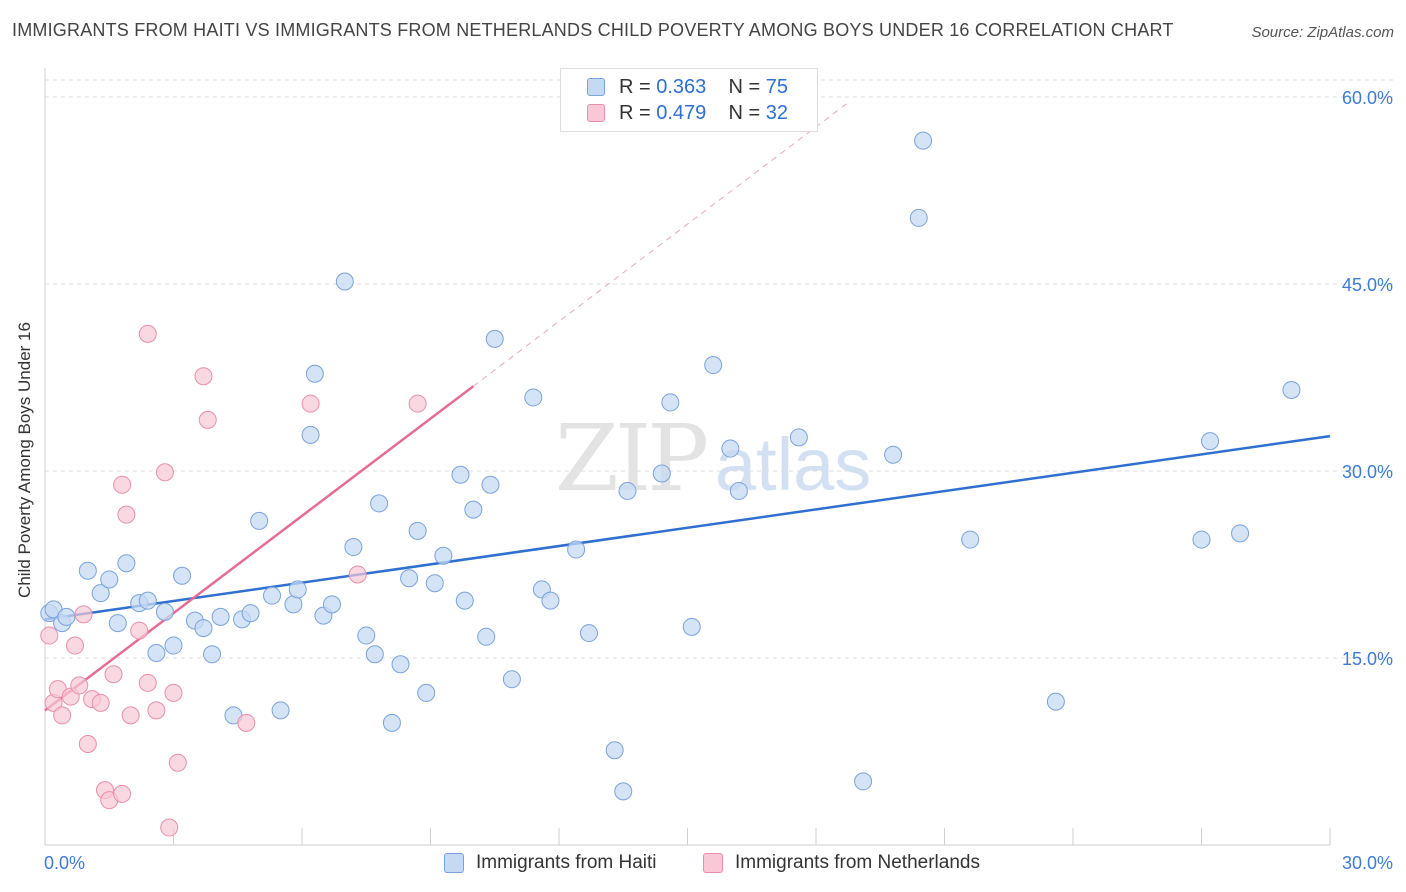 The width and height of the screenshot is (1406, 892). I want to click on watermark: ZIP atlas, so click(713, 458).